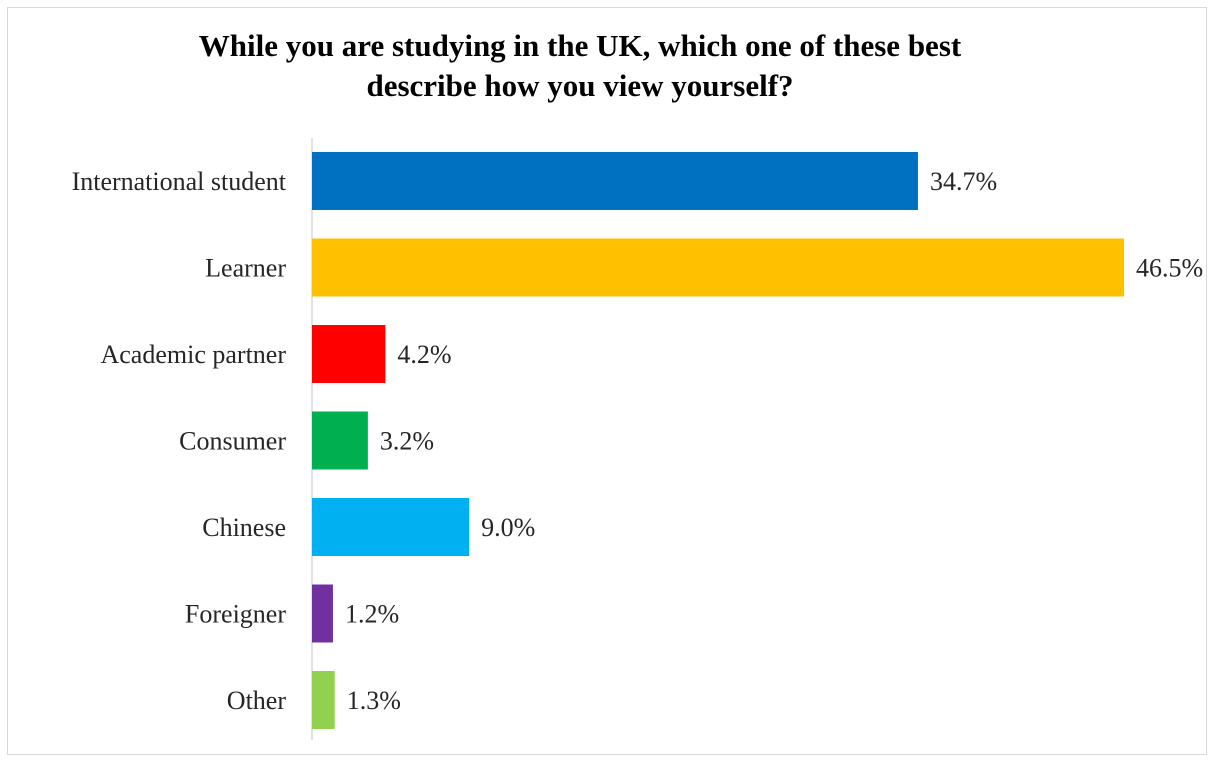 The width and height of the screenshot is (1214, 763). Describe the element at coordinates (374, 700) in the screenshot. I see `data-label: 1.3%` at that location.